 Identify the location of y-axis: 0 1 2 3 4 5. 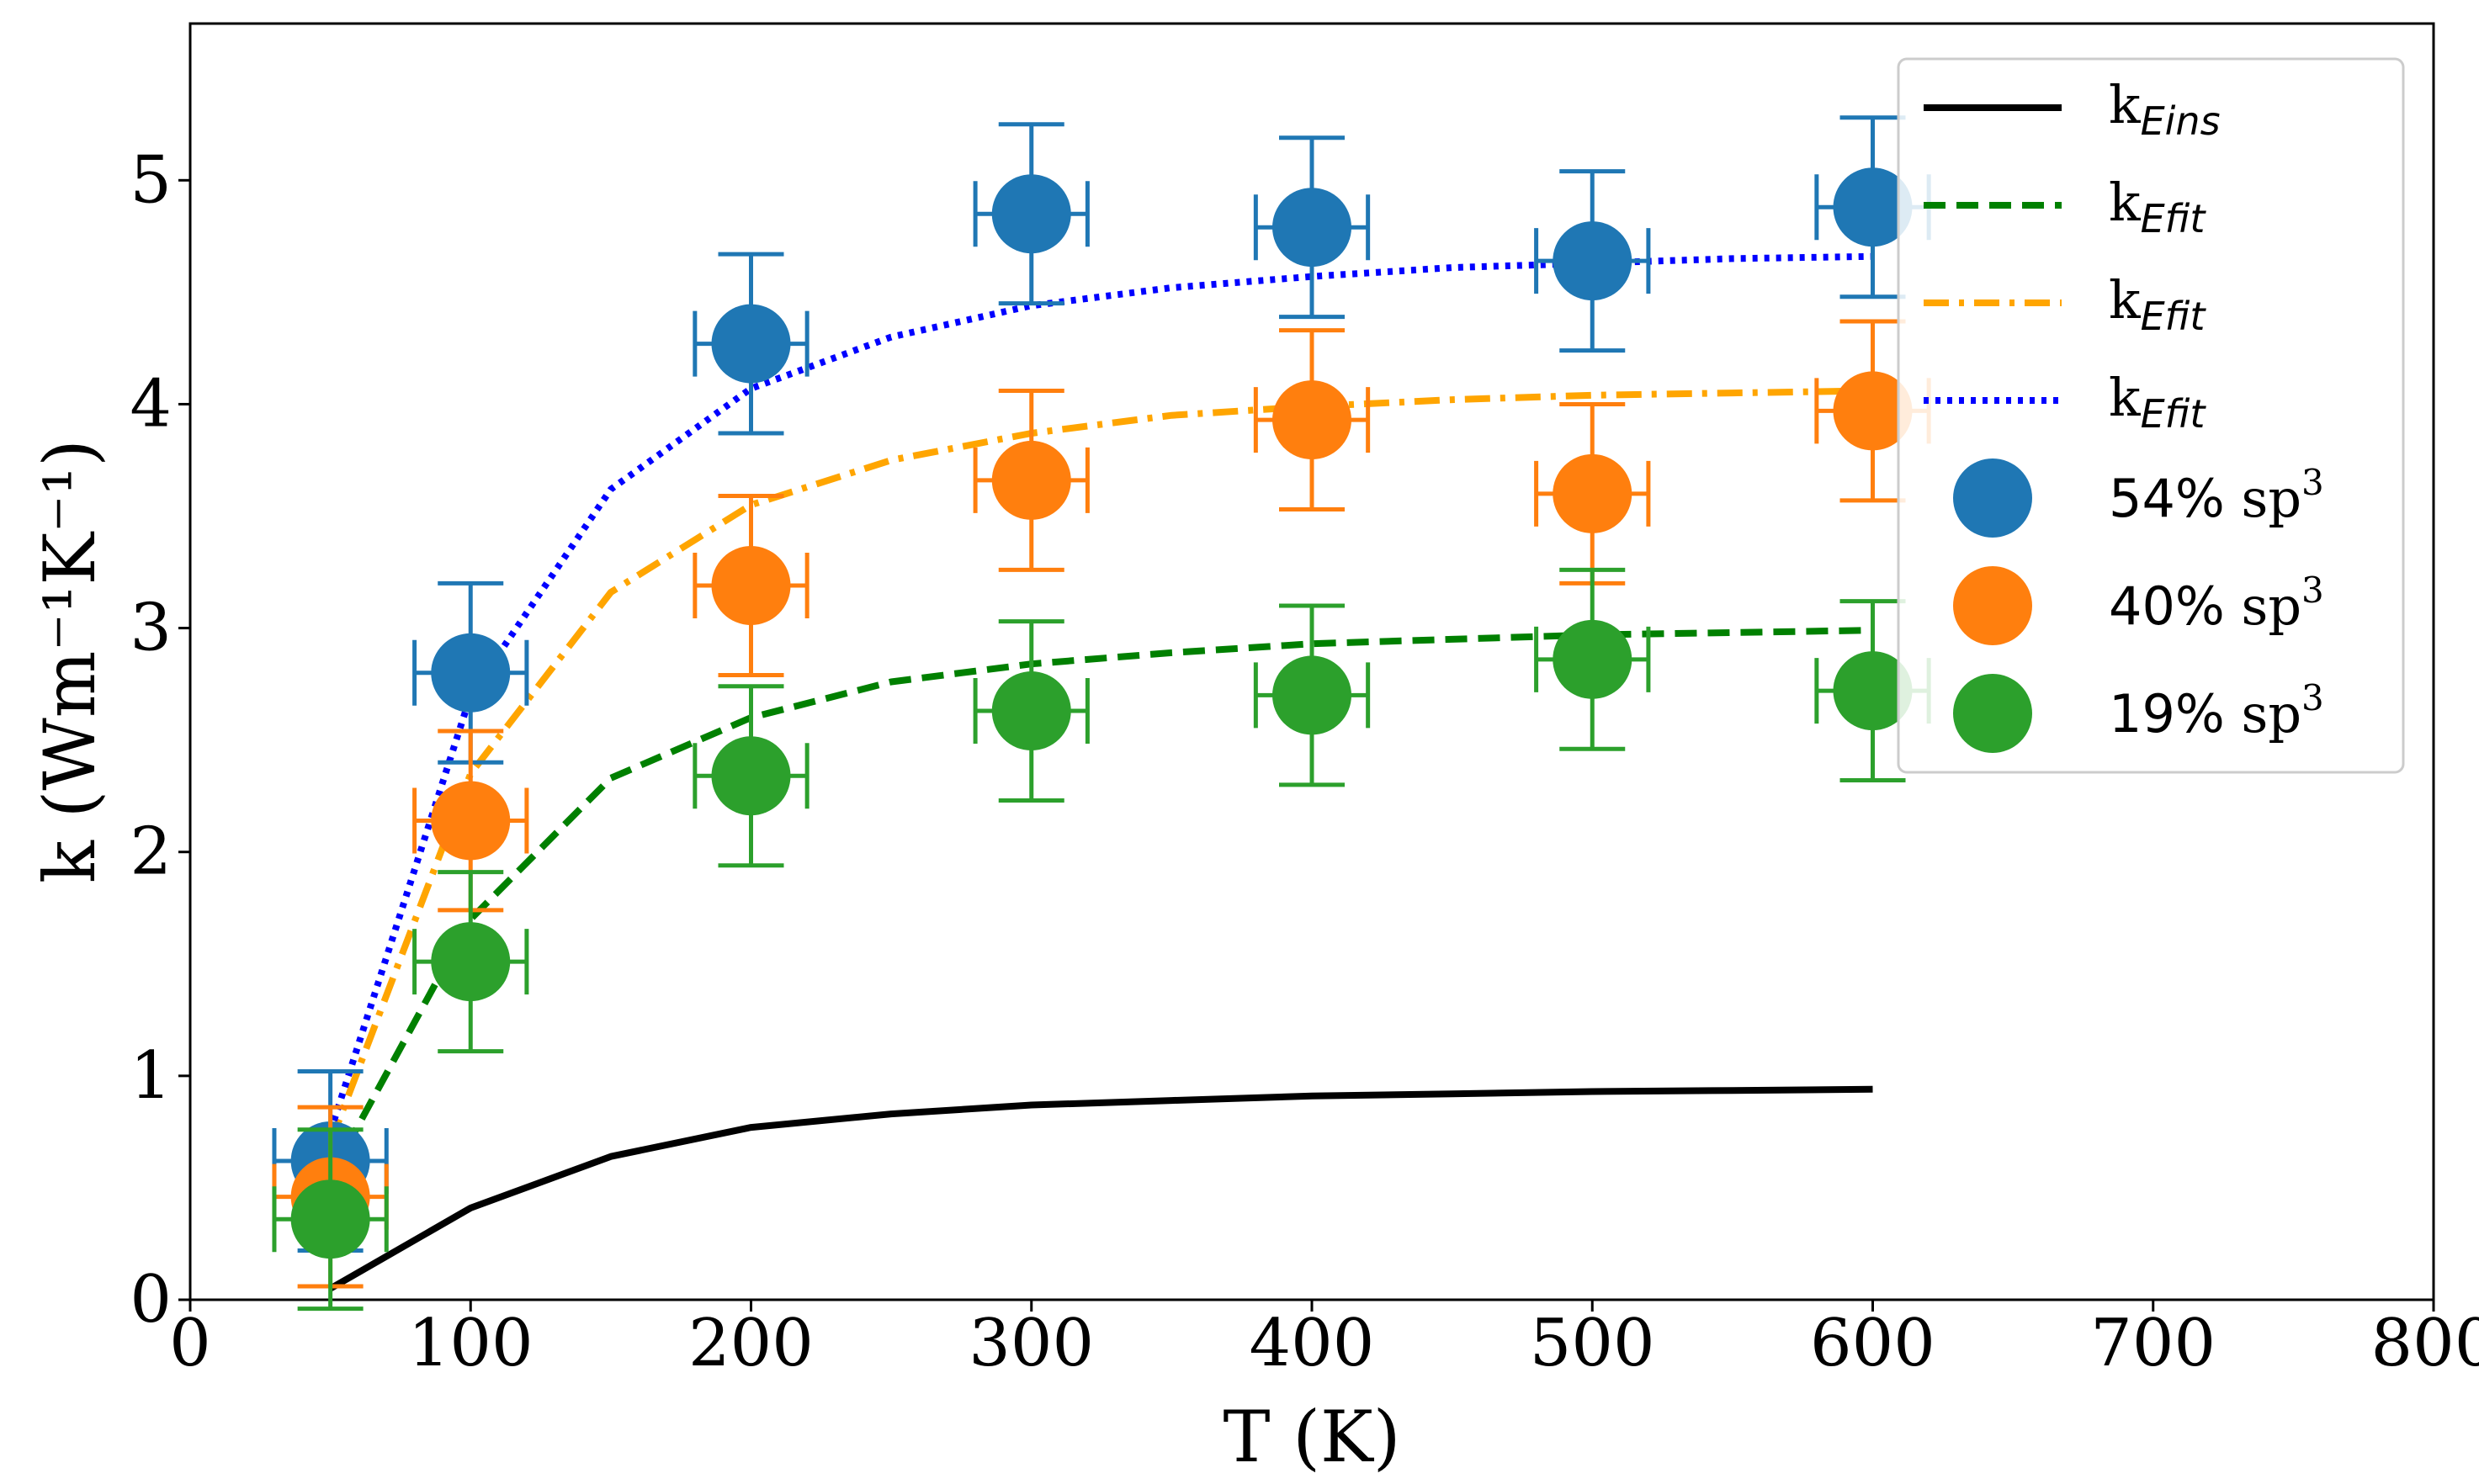
(160, 740).